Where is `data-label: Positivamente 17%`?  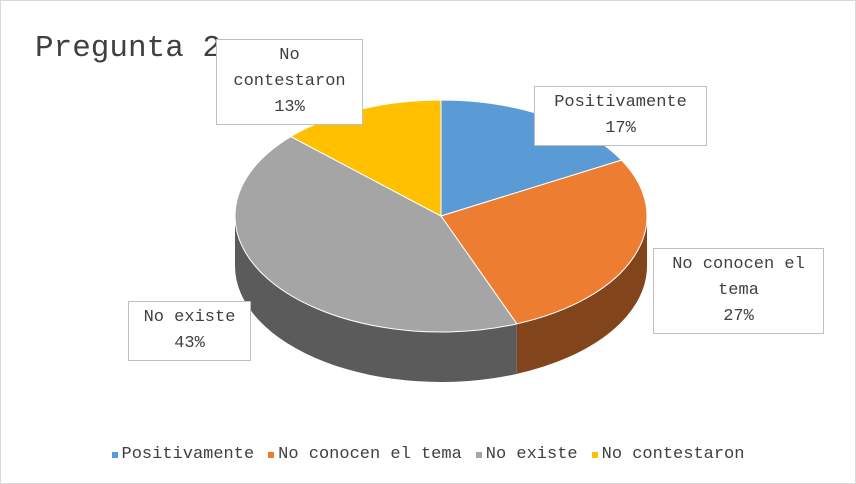 data-label: Positivamente 17% is located at coordinates (620, 116).